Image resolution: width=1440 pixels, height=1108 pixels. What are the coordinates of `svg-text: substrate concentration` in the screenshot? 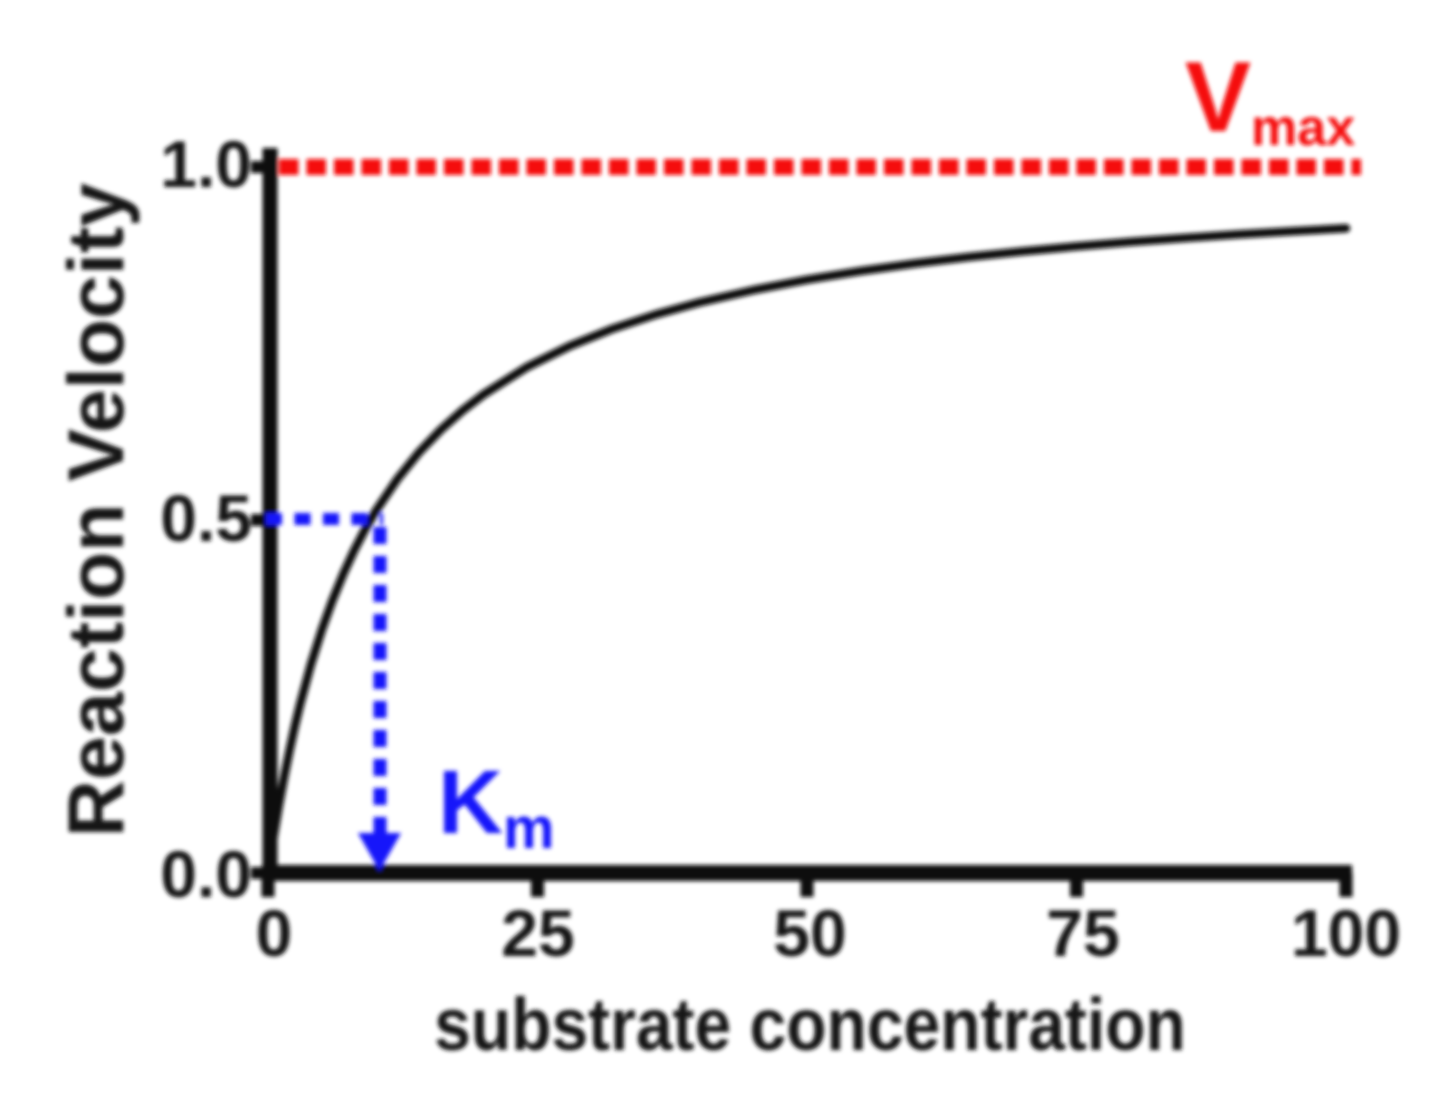 It's located at (810, 1025).